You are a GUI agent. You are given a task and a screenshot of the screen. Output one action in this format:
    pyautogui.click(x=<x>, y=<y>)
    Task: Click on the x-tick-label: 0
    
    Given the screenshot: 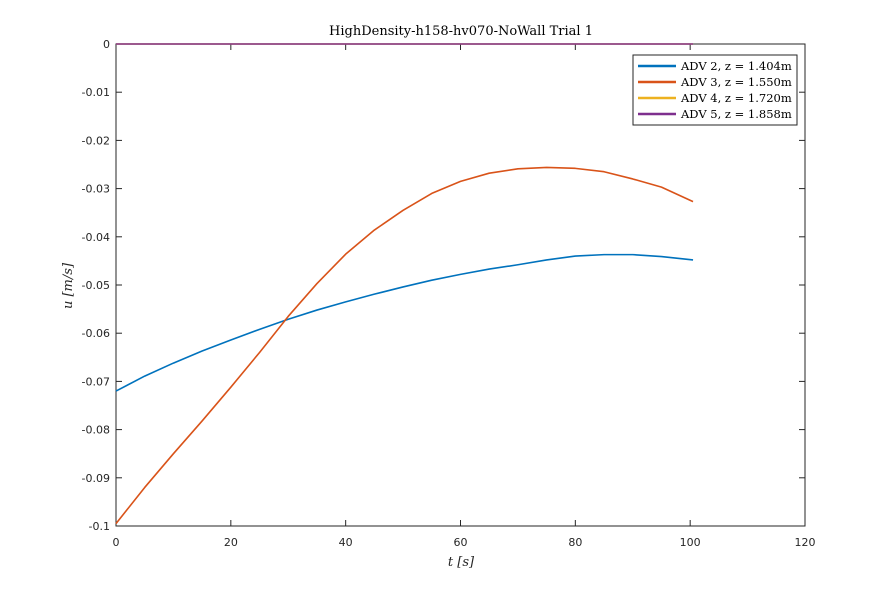 What is the action you would take?
    pyautogui.click(x=116, y=542)
    